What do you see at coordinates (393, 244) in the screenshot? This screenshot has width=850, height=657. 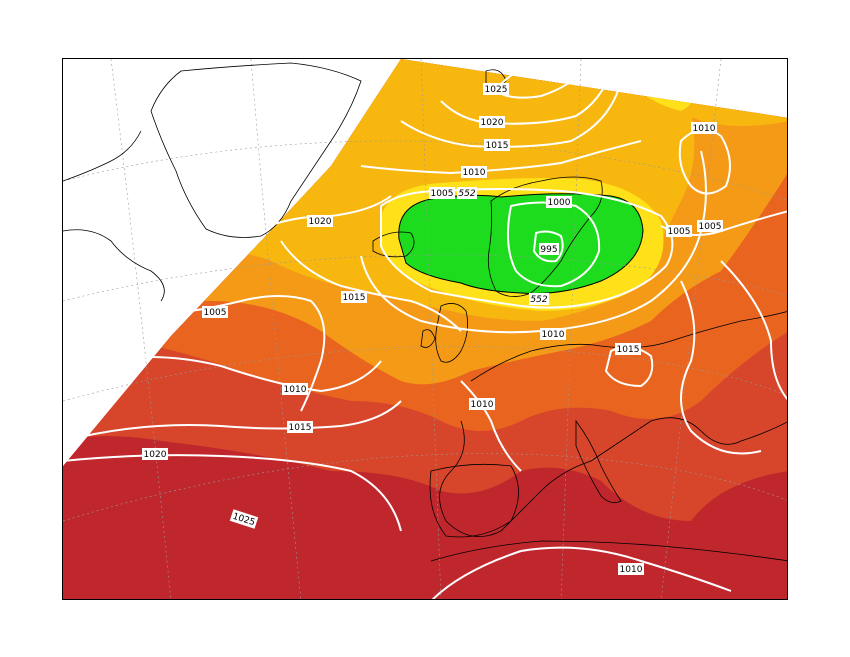 I see `iceland-coast` at bounding box center [393, 244].